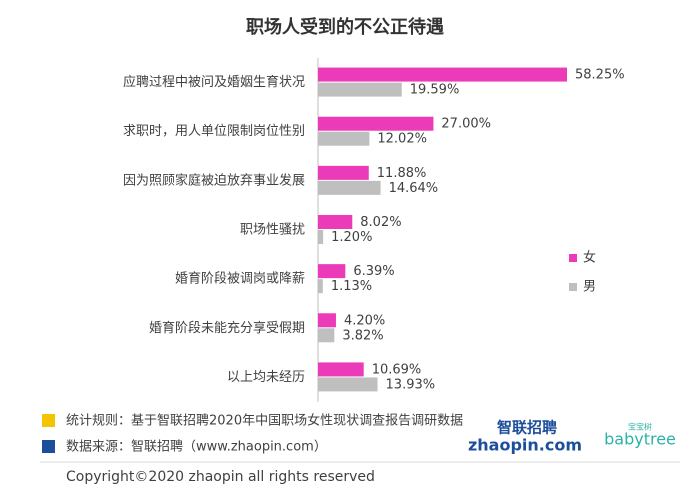  Describe the element at coordinates (380, 222) in the screenshot. I see `value-label: 8.02%` at that location.